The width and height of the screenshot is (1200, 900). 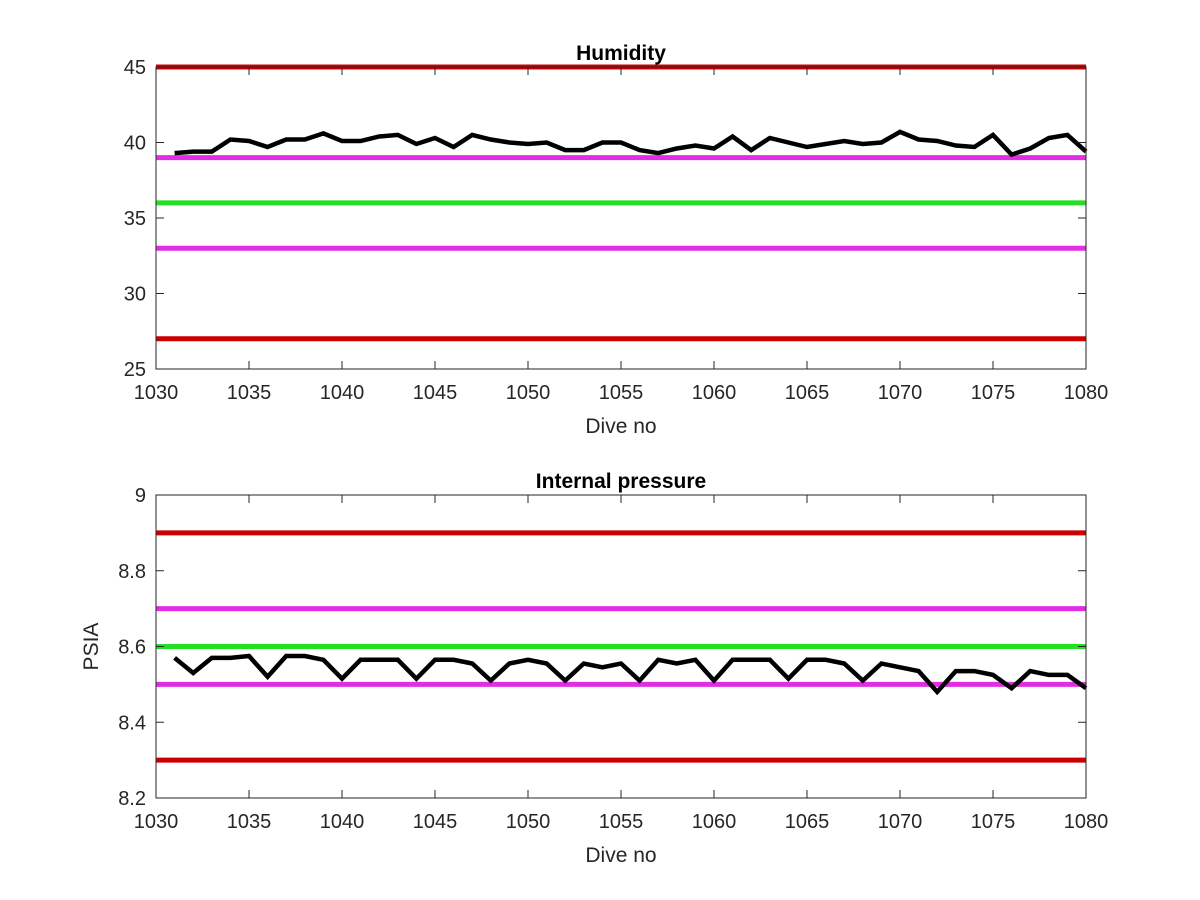 What do you see at coordinates (91, 647) in the screenshot?
I see `pressure-y-axis-label: PSIA` at bounding box center [91, 647].